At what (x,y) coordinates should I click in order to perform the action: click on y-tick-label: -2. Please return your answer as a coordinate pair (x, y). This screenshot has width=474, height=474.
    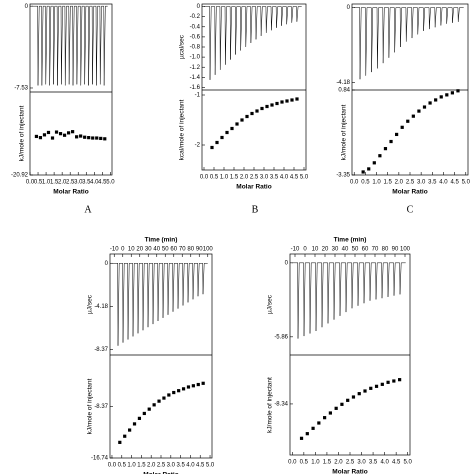
    Looking at the image, I should click on (198, 146).